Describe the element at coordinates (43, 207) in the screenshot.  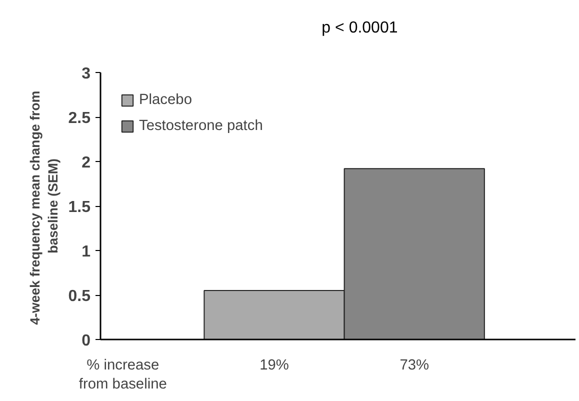
I see `y-axis-title: 4-week frequency mean change from baseline (SEM)` at that location.